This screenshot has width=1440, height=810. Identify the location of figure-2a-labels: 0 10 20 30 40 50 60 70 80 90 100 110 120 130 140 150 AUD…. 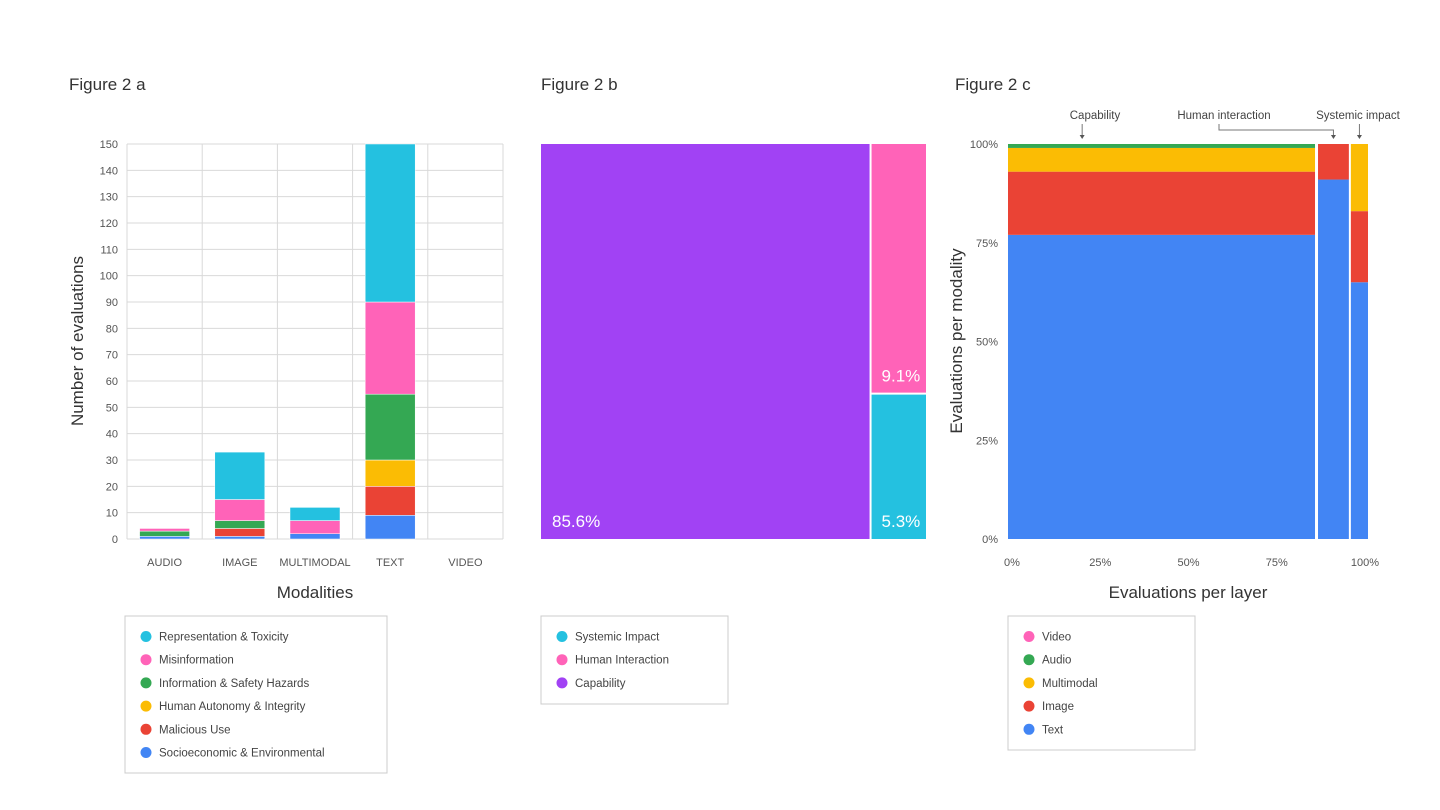
(291, 354).